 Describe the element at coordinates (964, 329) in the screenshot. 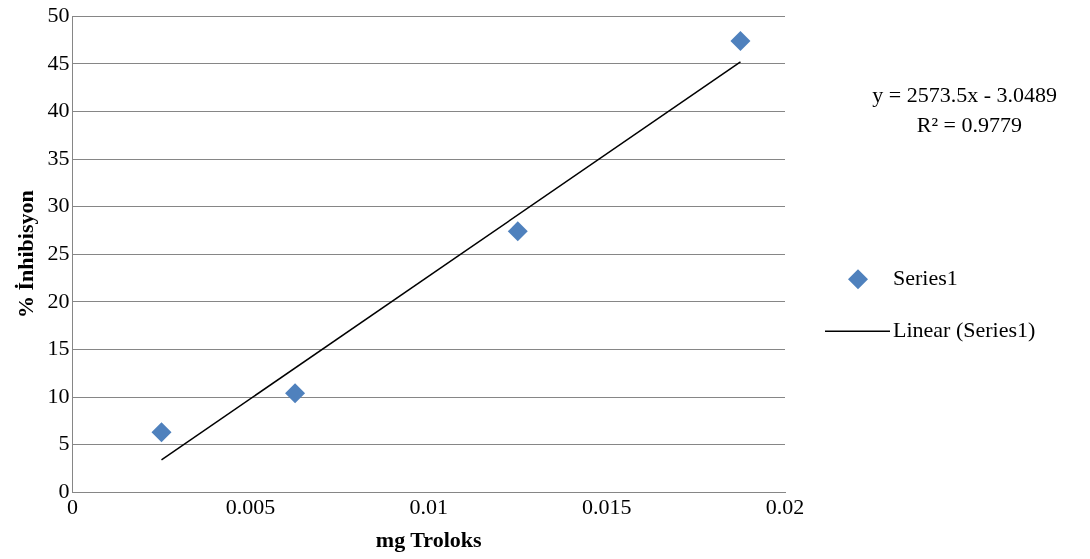

I see `legend-label: Linear (Series1)` at that location.